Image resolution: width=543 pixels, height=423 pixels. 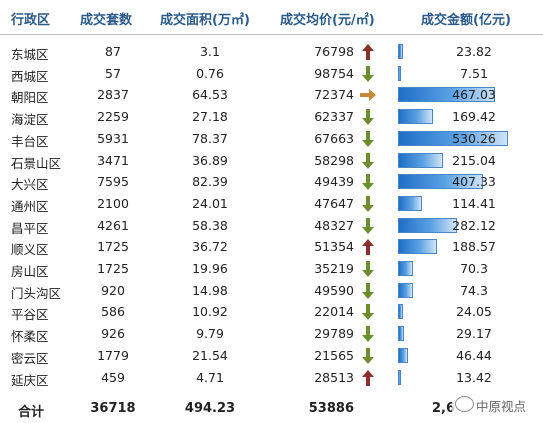 What do you see at coordinates (474, 203) in the screenshot?
I see `transaction-amount: 114.41` at bounding box center [474, 203].